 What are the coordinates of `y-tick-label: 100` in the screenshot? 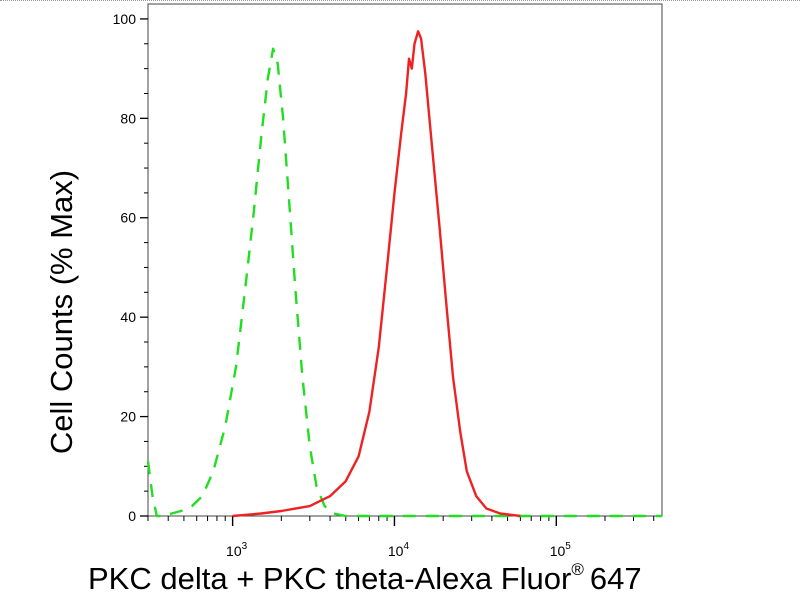 It's located at (125, 19).